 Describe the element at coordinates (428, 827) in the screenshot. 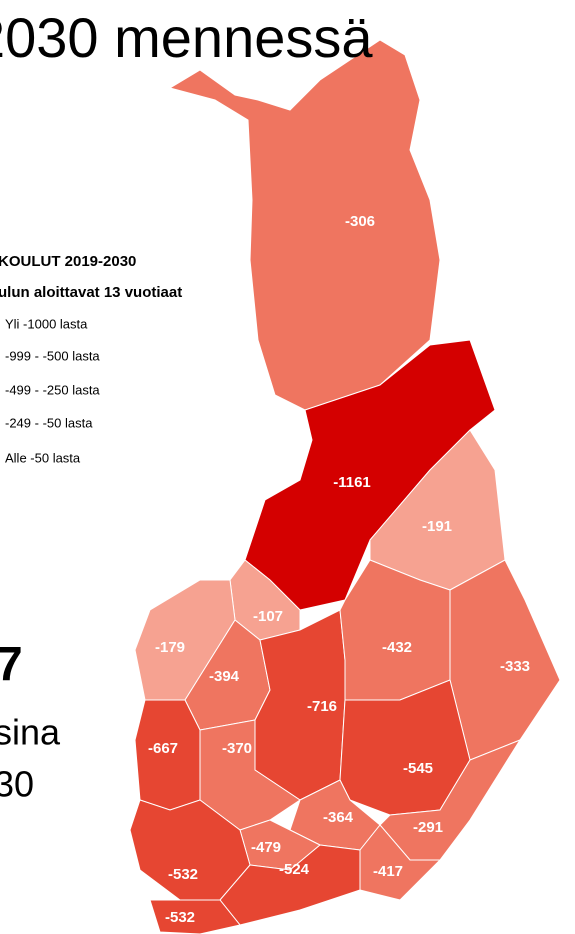

I see `region-label: -291` at that location.